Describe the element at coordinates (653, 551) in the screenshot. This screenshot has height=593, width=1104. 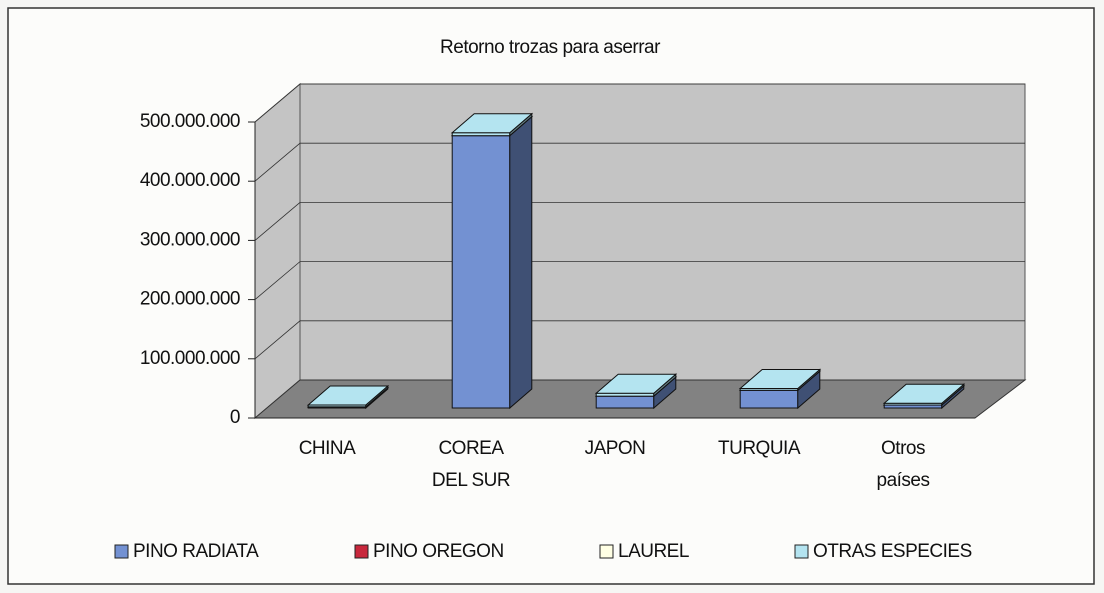
I see `legend-label: LAUREL` at that location.